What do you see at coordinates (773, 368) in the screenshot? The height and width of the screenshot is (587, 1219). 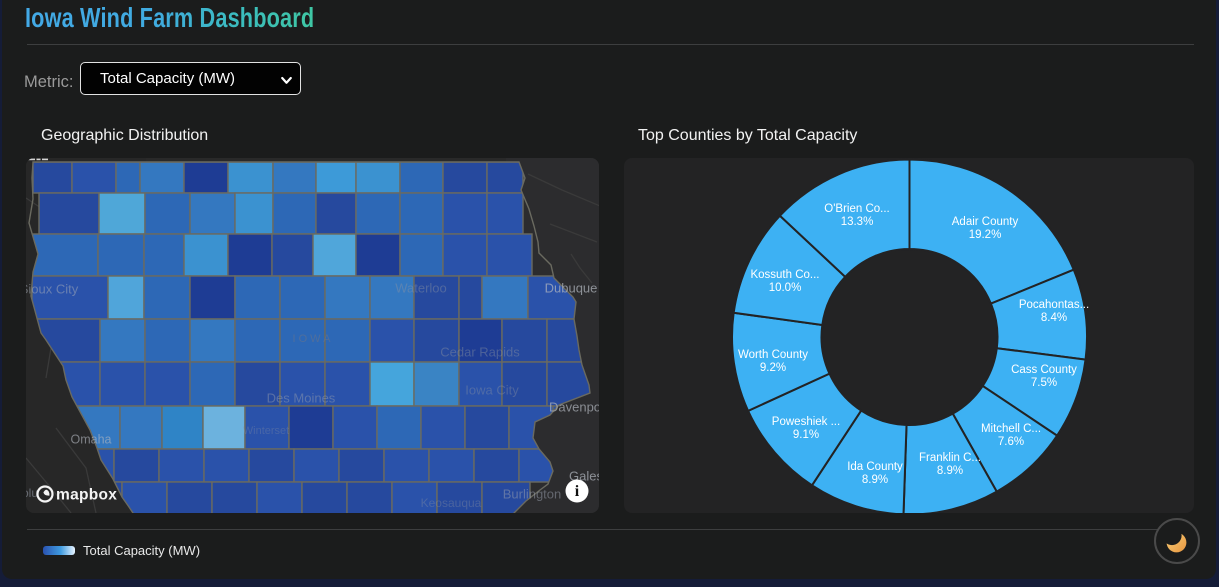 I see `svg-text: 9.2%` at bounding box center [773, 368].